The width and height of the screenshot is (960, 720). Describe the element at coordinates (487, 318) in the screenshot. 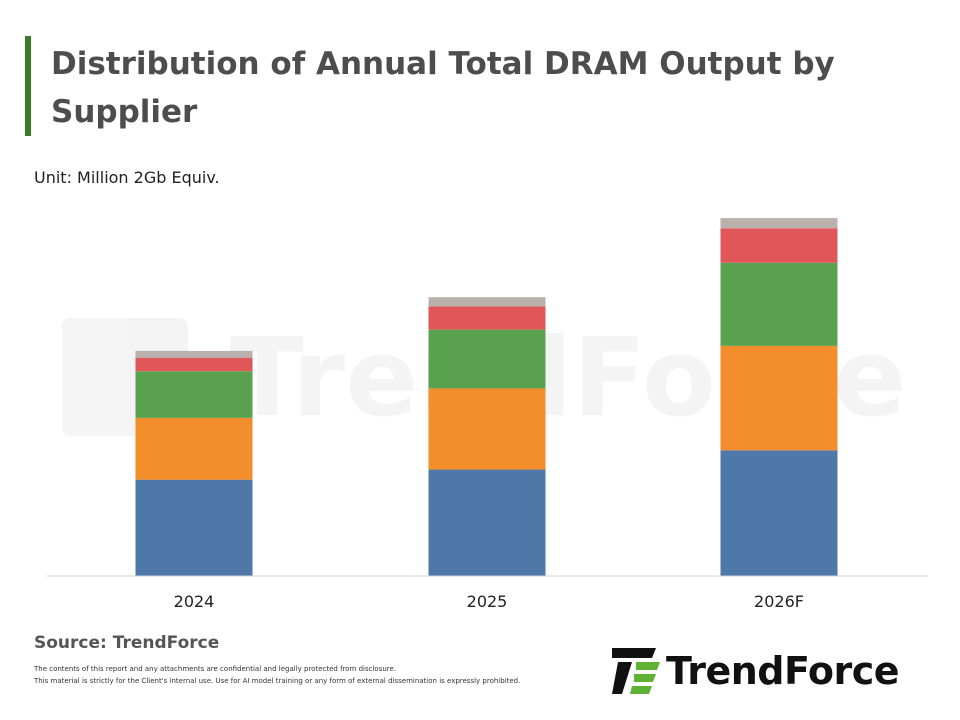

I see `bar-segment-2025-s4` at that location.